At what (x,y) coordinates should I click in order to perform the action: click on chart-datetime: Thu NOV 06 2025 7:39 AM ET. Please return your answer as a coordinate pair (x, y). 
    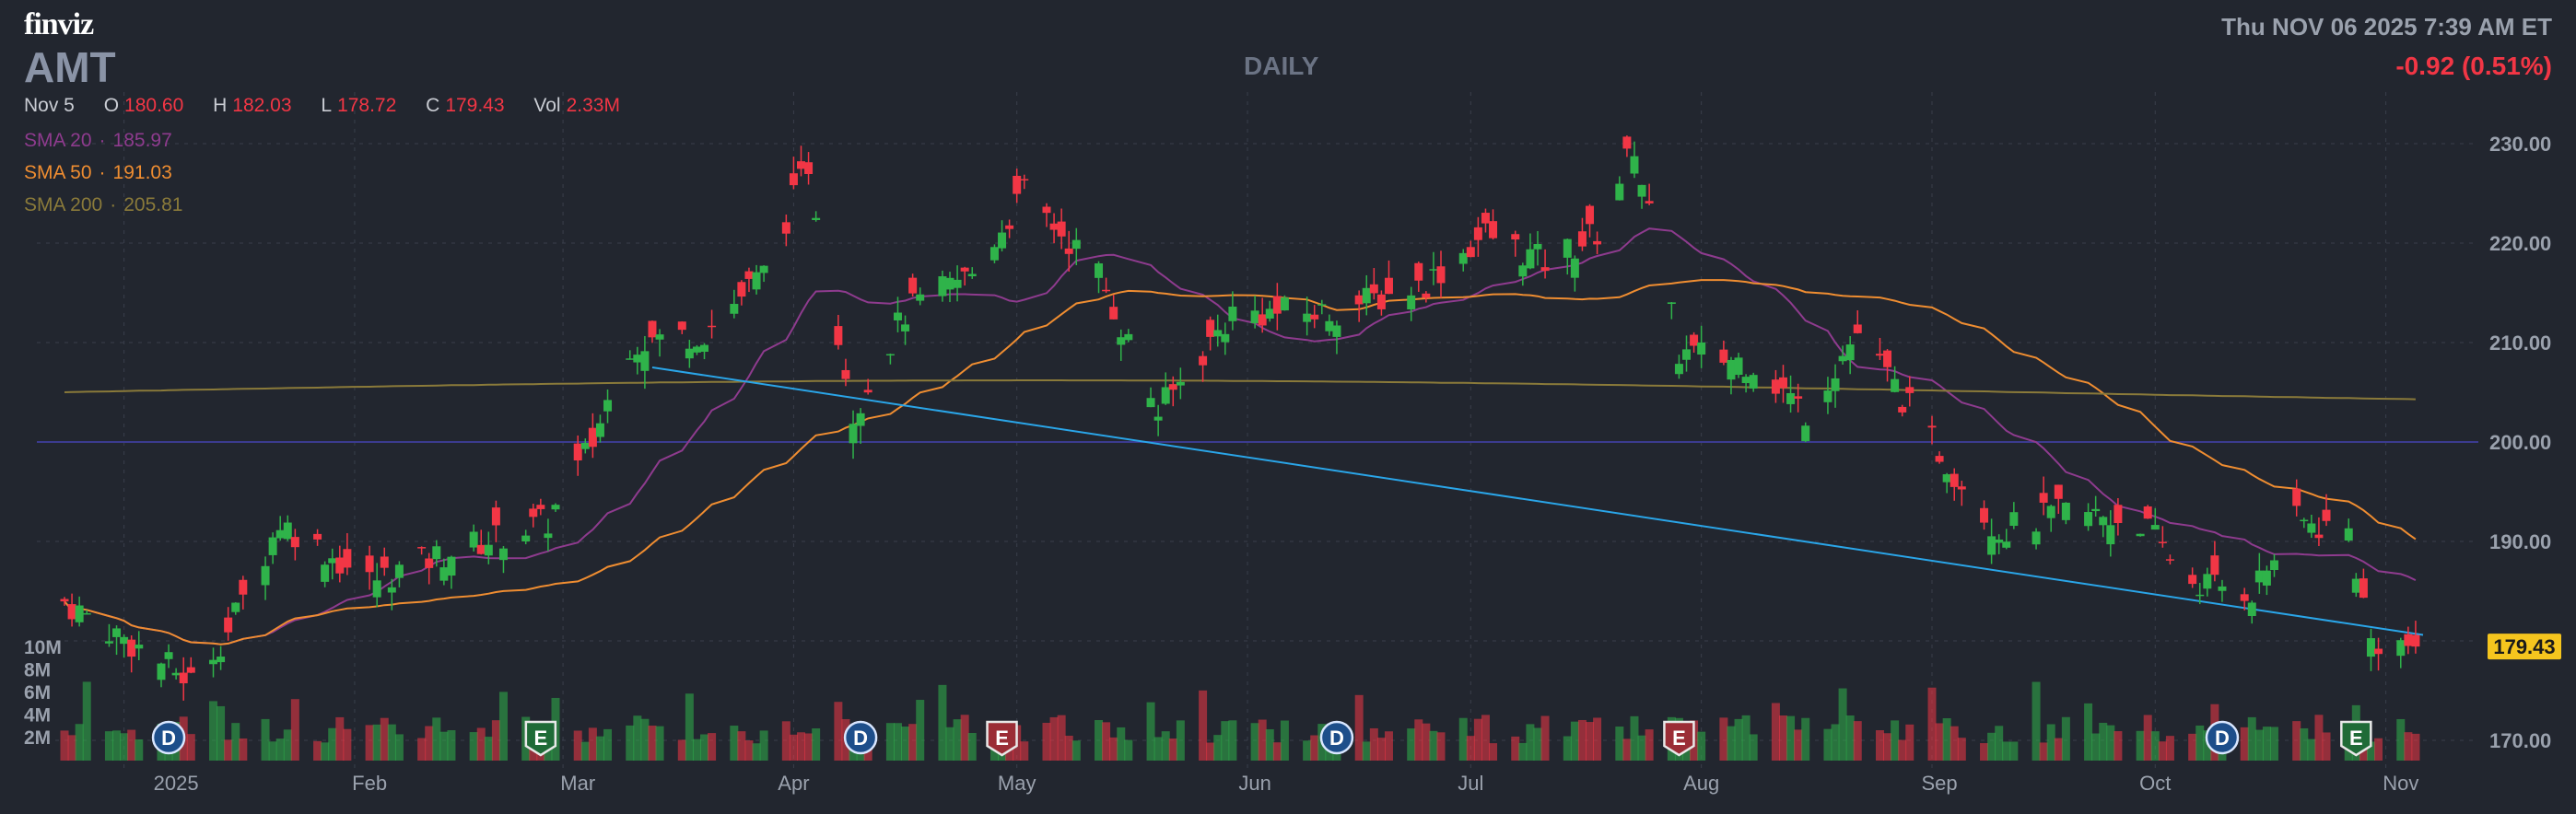
    Looking at the image, I should click on (2386, 27).